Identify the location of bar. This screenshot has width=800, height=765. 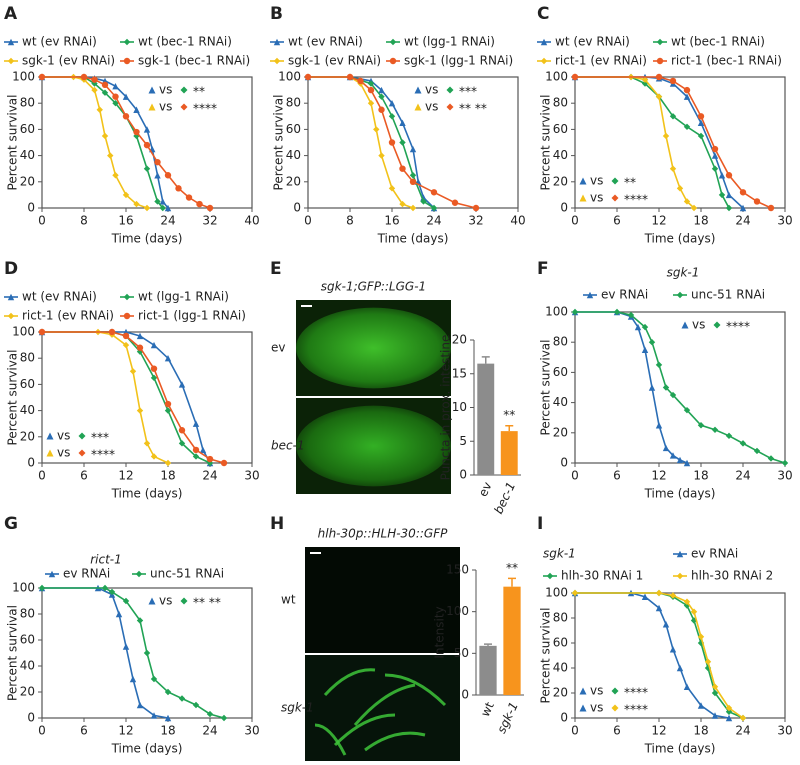
(512, 640).